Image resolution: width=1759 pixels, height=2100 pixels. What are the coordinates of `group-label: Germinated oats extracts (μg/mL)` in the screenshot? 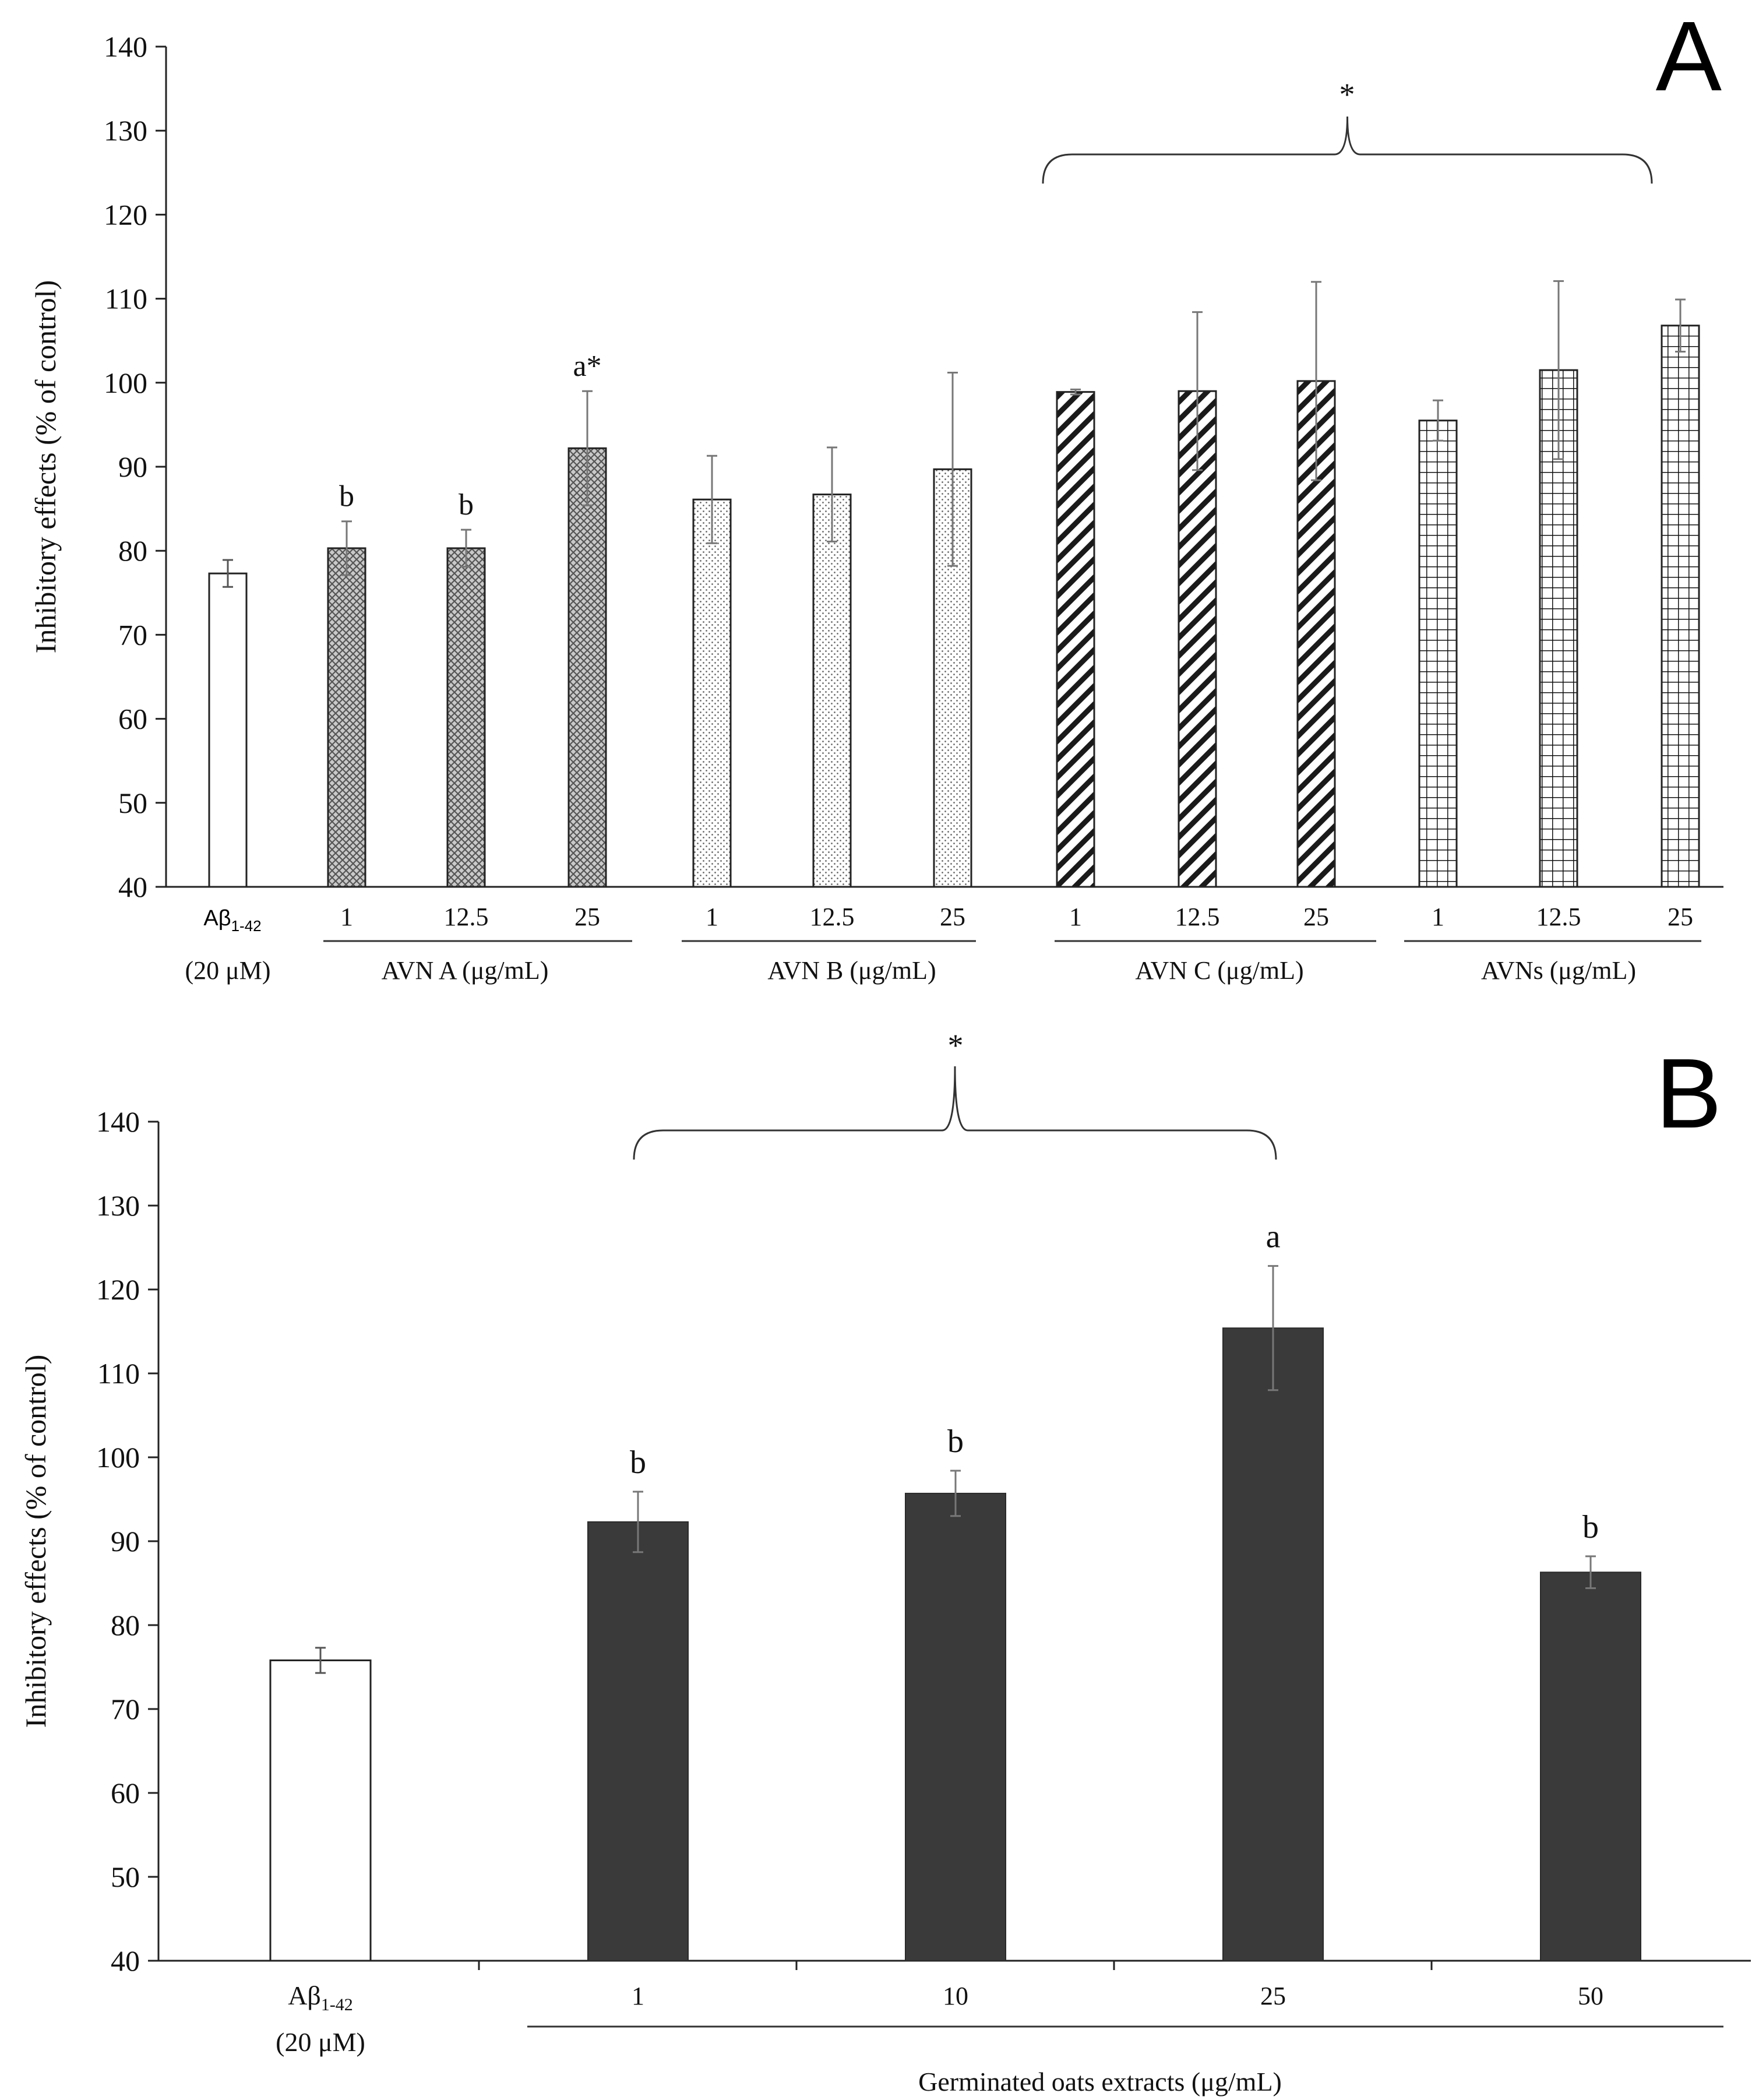 It's located at (1100, 2082).